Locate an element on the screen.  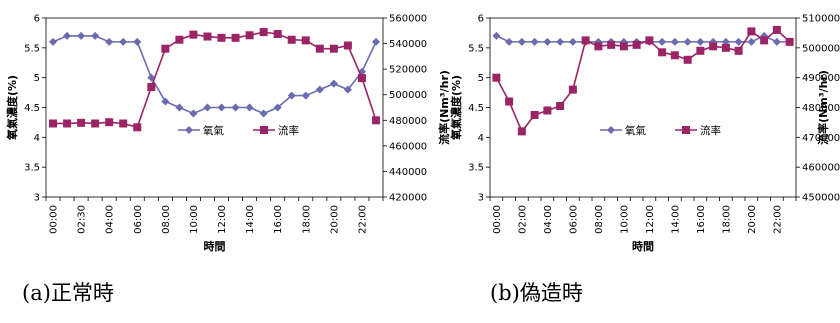
left-axis-label: 氧氣濃度(%) is located at coordinates (456, 108).